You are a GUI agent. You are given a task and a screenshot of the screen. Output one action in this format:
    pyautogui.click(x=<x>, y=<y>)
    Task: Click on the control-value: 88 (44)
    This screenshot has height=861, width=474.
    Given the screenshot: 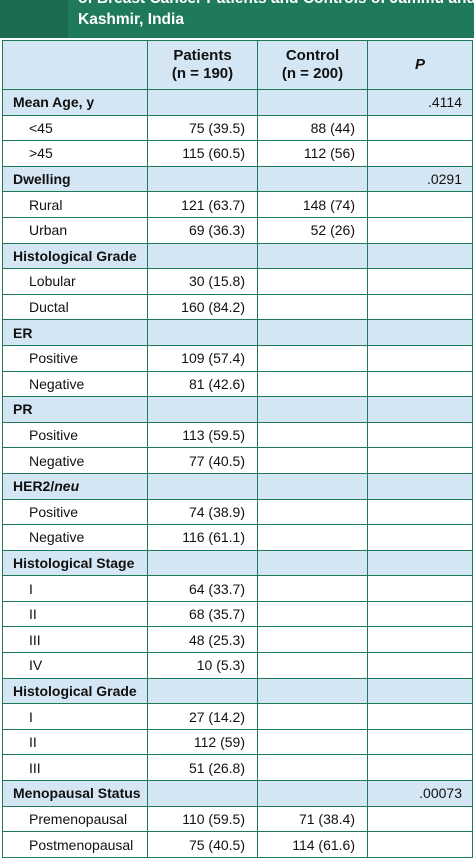 What is the action you would take?
    pyautogui.click(x=312, y=128)
    